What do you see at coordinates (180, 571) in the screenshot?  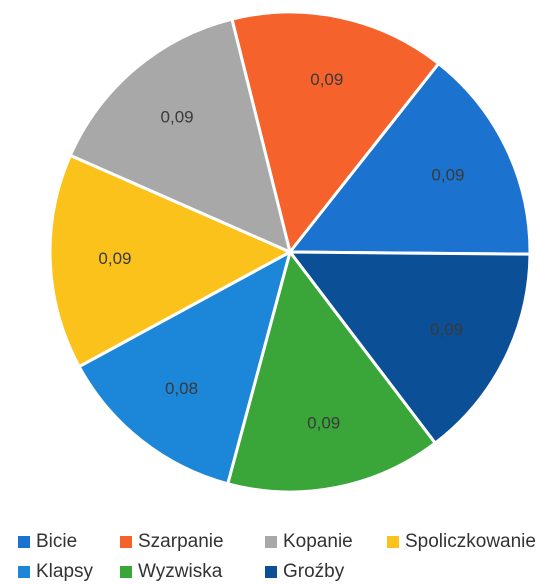 I see `legend-label: Wyzwiska` at bounding box center [180, 571].